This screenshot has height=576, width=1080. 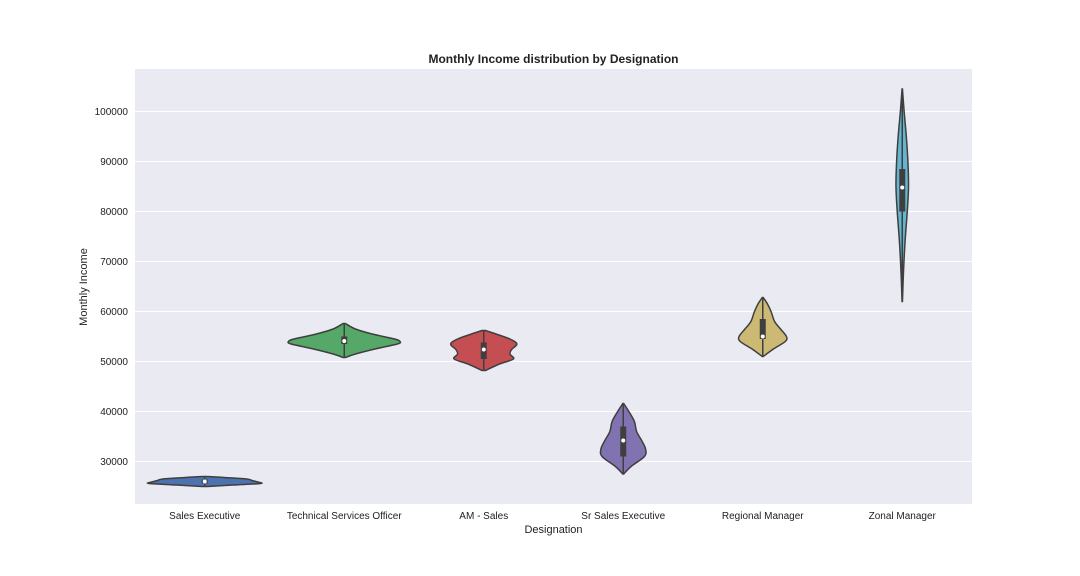 I want to click on y-tick-label: 50000, so click(x=114, y=362).